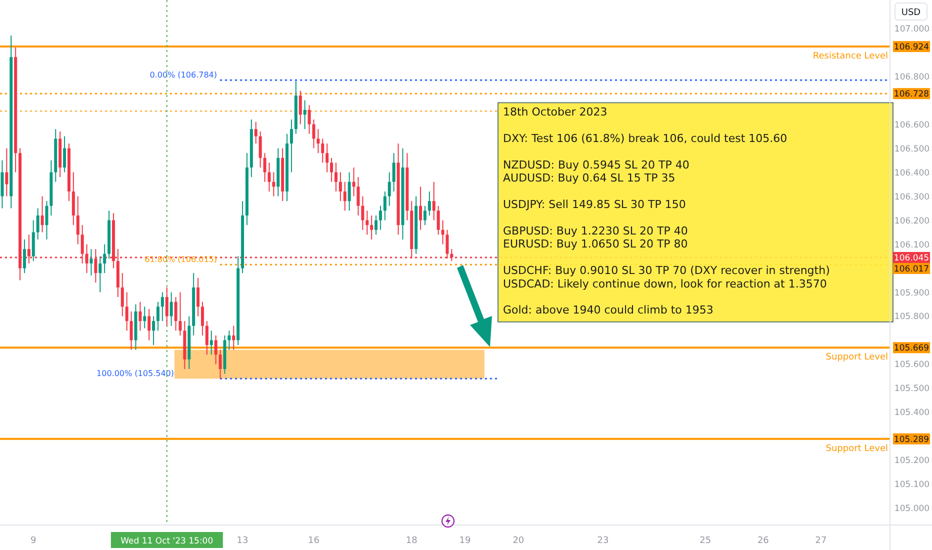 The height and width of the screenshot is (550, 932). I want to click on ref-line-label: 100.00% (105.540), so click(135, 373).